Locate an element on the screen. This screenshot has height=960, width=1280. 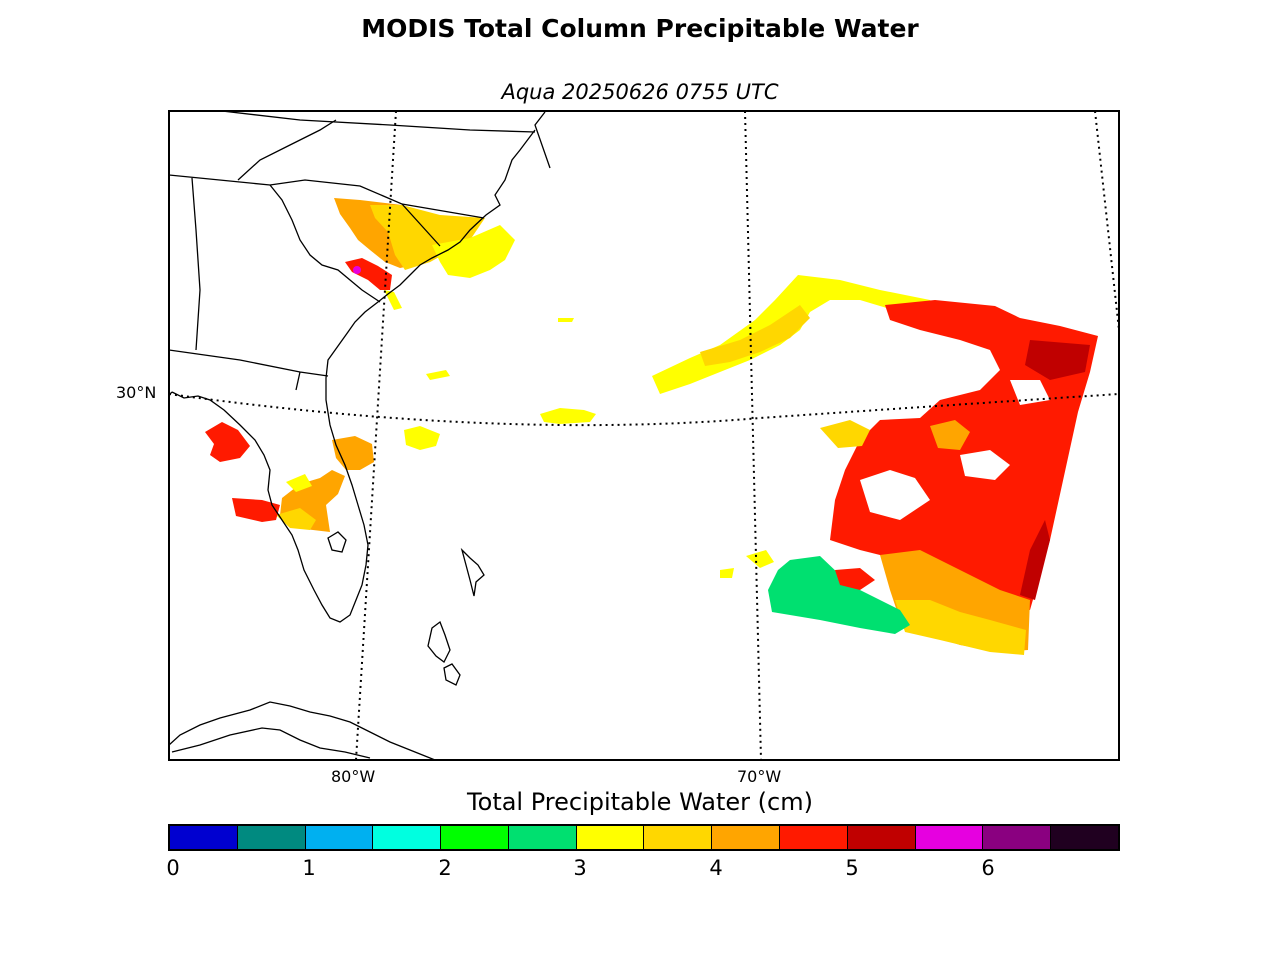
pw-nfl-yellow is located at coordinates (422, 438).